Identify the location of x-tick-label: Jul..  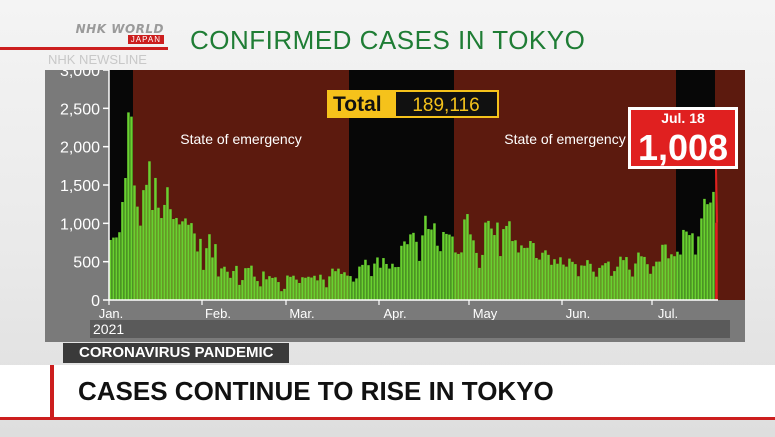
(668, 313).